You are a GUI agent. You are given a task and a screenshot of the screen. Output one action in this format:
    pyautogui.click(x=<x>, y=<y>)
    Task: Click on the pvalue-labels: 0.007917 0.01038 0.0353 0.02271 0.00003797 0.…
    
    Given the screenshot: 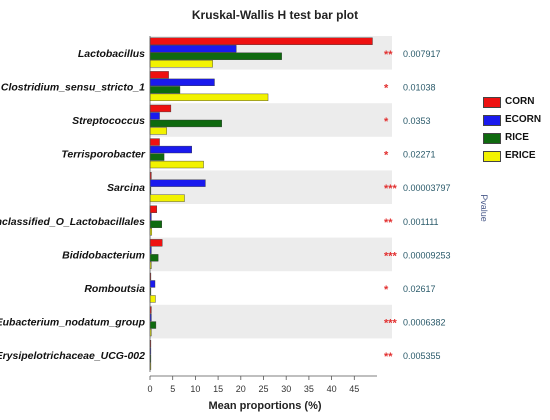 What is the action you would take?
    pyautogui.click(x=427, y=205)
    